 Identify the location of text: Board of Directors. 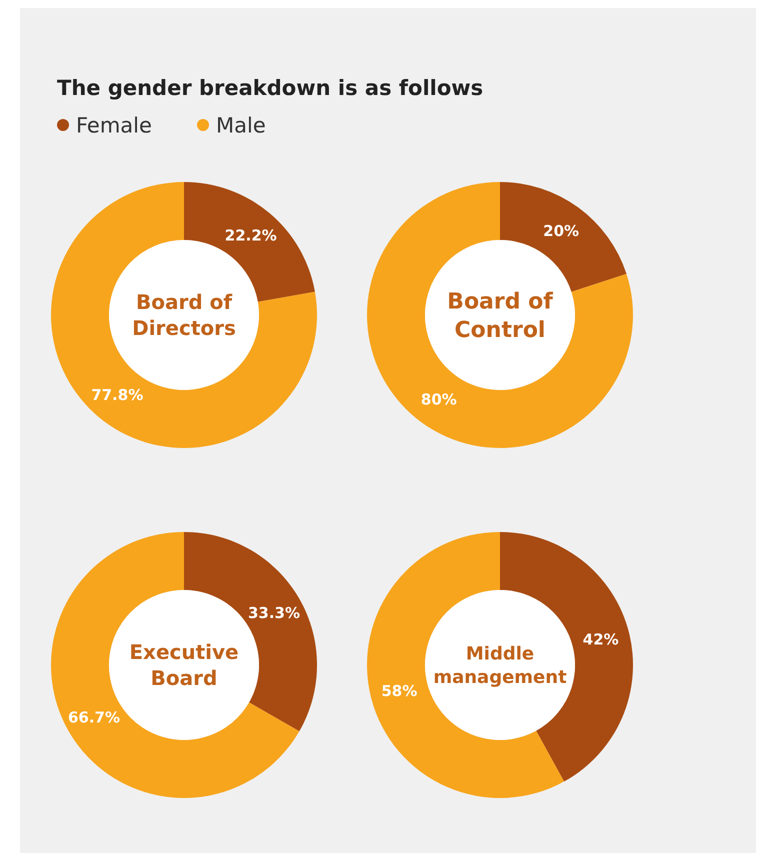
(184, 315).